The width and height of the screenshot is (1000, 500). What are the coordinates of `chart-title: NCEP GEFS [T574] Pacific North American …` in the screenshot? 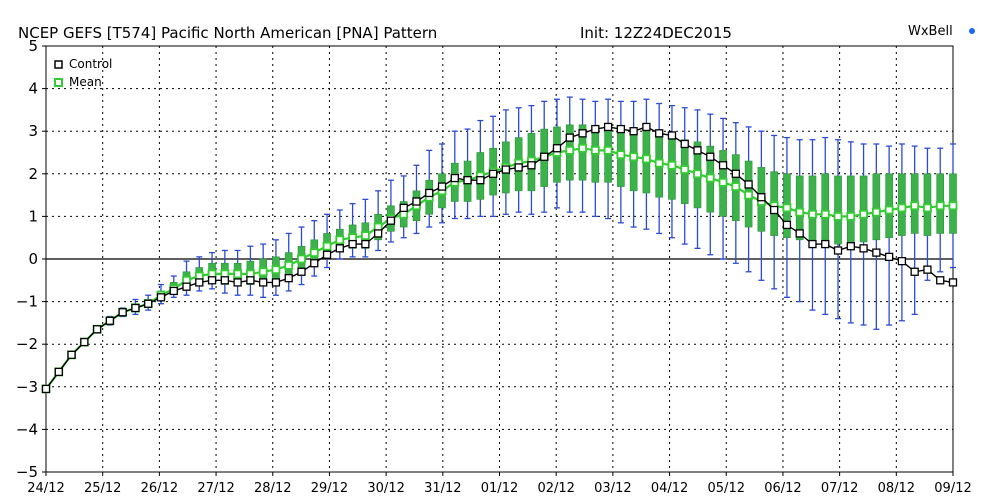 It's located at (227, 33).